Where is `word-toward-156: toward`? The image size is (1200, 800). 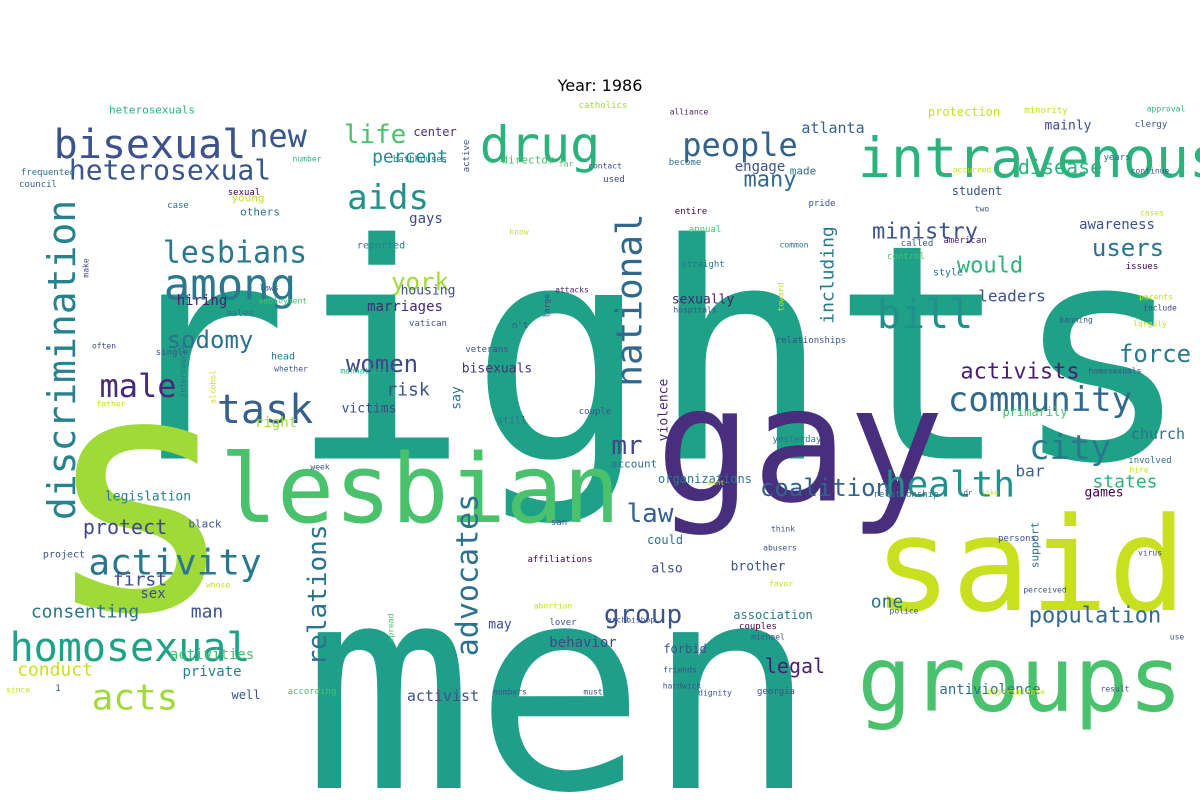
word-toward-156: toward is located at coordinates (781, 296).